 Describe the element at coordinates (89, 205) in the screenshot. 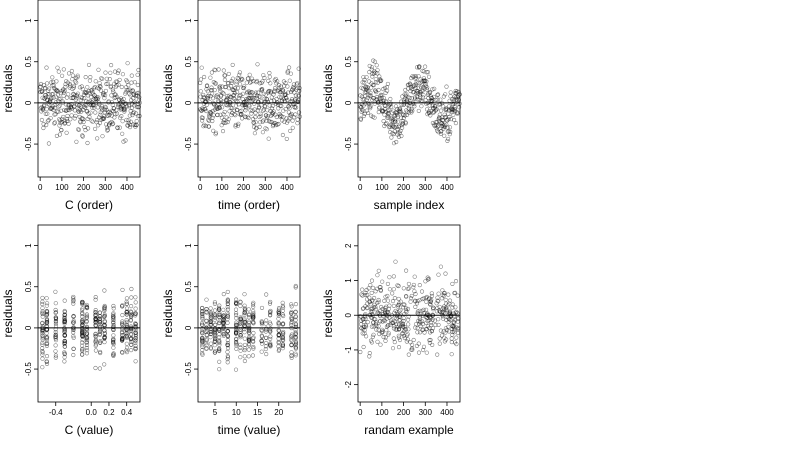

I see `x-axis-title: C (order)` at that location.